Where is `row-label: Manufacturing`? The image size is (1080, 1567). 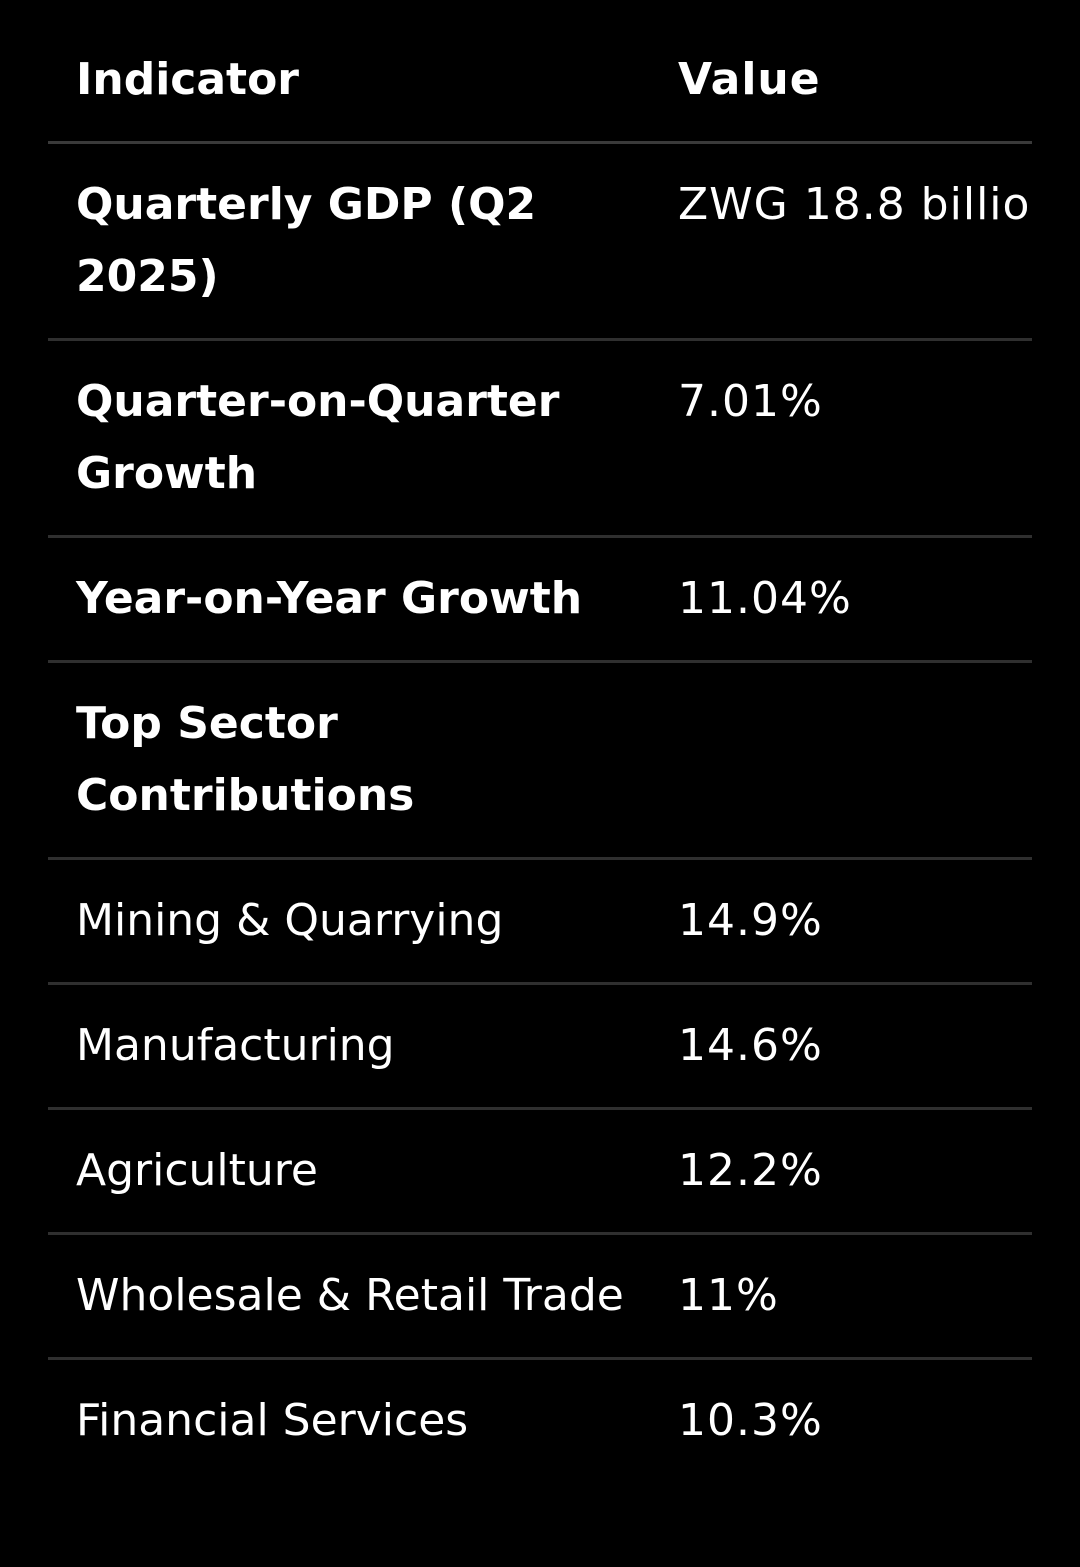
row-label: Manufacturing is located at coordinates (363, 1046).